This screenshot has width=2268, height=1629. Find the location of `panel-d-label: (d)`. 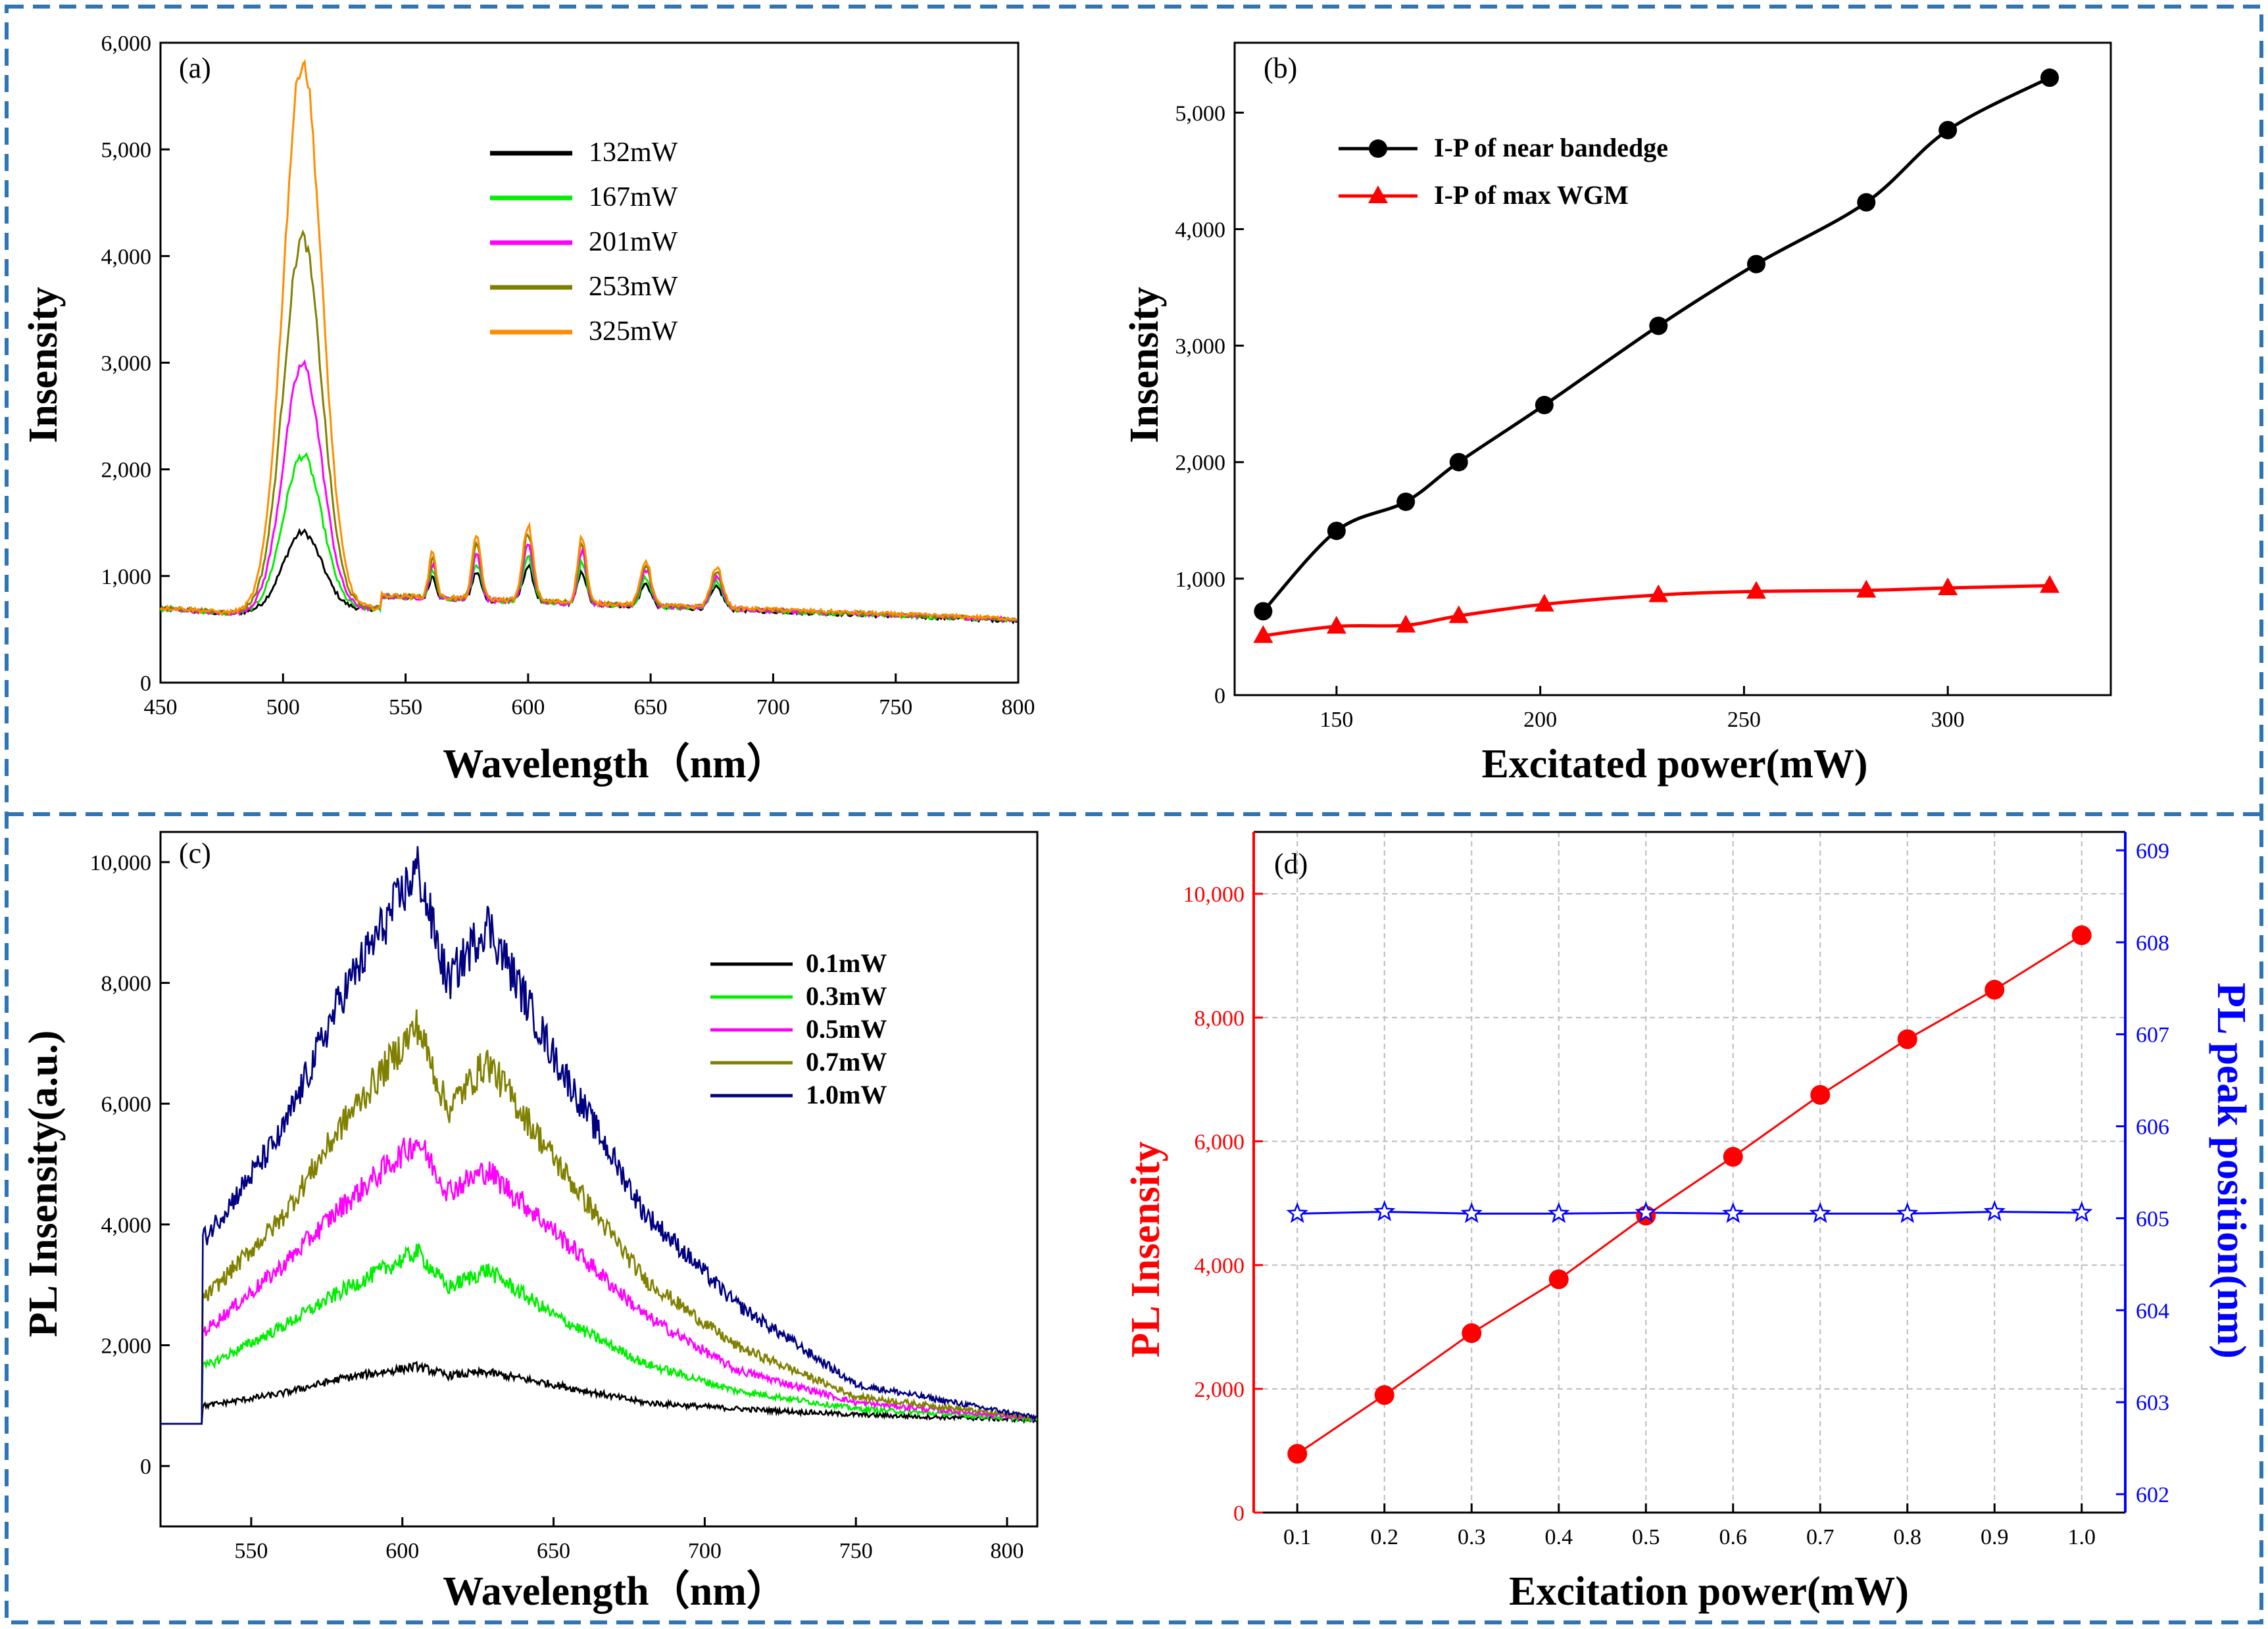

panel-d-label: (d) is located at coordinates (1291, 864).